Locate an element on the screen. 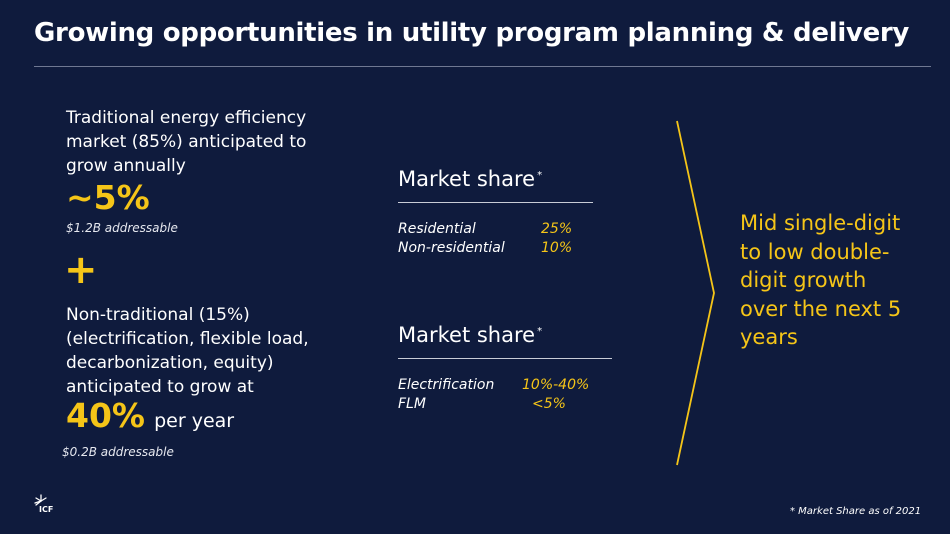 This screenshot has height=534, width=950. market-share-row: Non-residential 10% is located at coordinates (485, 248).